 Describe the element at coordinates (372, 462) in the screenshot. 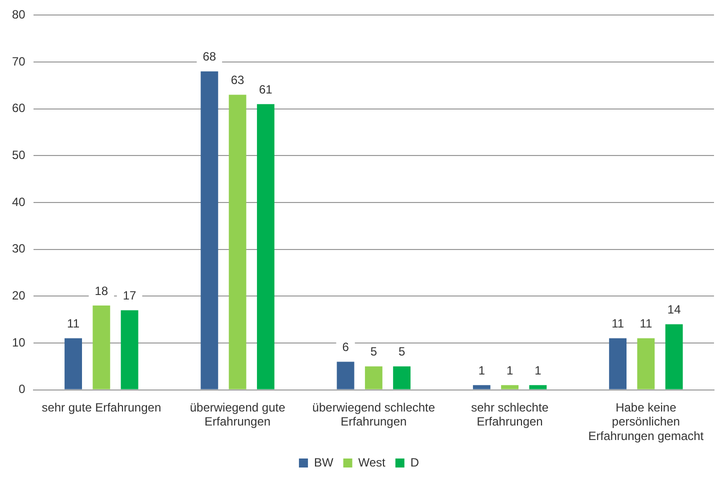

I see `legend-label: West` at that location.